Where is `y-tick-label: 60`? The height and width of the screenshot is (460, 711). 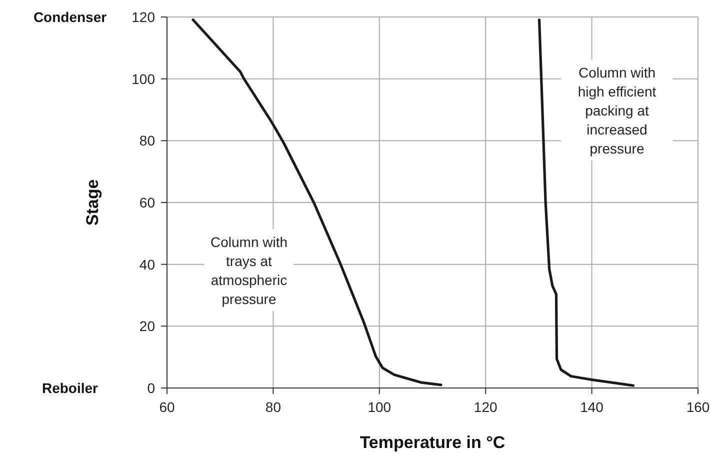
y-tick-label: 60 is located at coordinates (147, 202).